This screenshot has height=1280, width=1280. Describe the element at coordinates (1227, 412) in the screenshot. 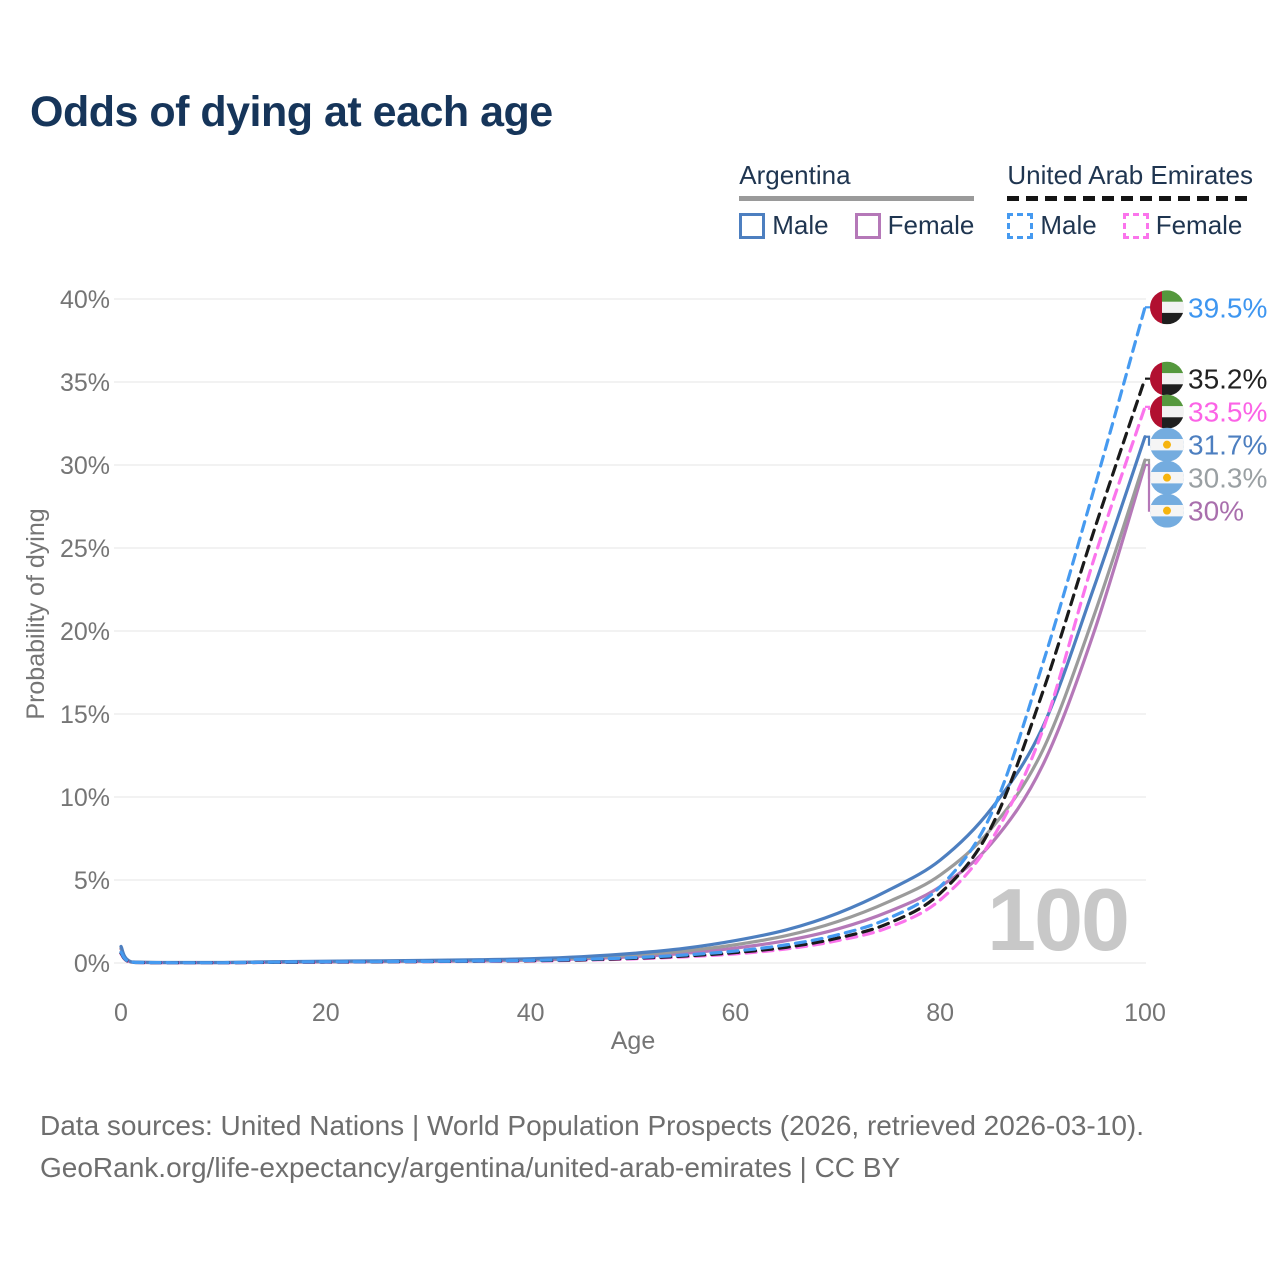

I see `series-end-label-uae-female: 33.5%` at that location.